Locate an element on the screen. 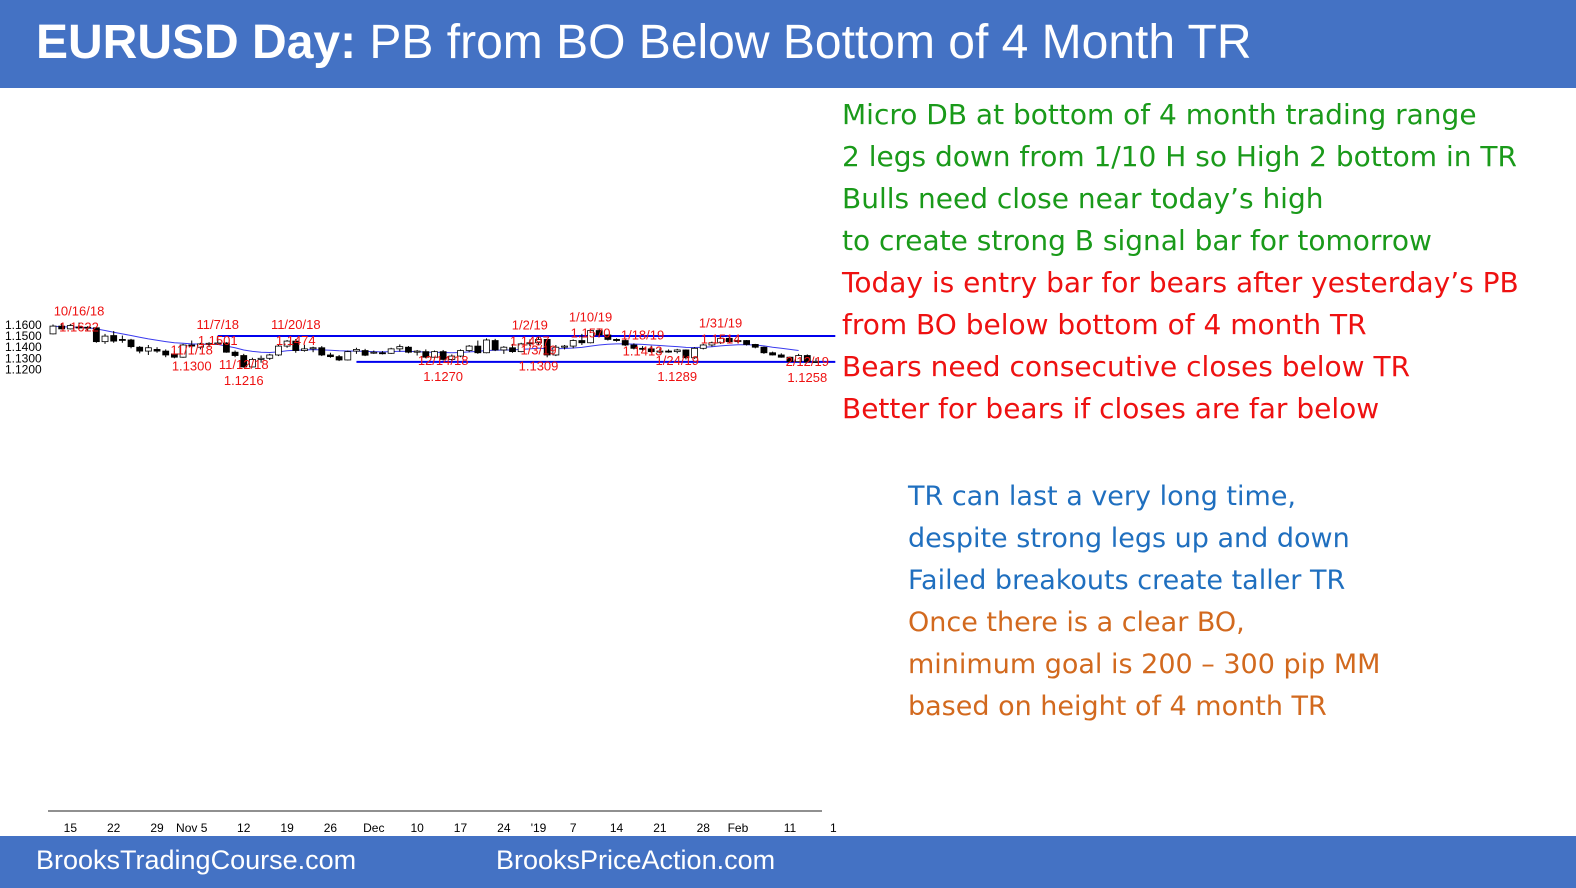  annotation-1-2-19: 1/2/191.1497 is located at coordinates (530, 332).